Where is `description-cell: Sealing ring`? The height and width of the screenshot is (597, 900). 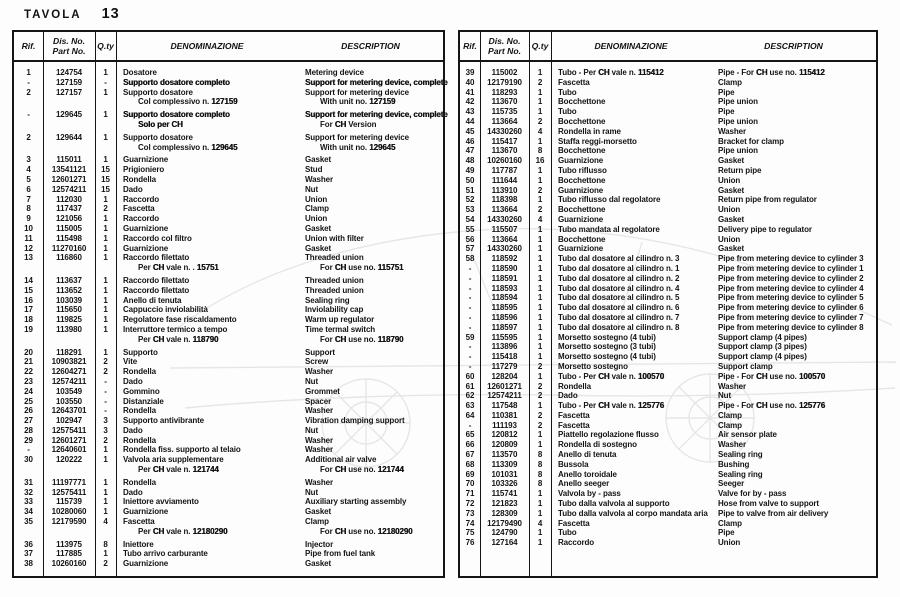
description-cell: Sealing ring is located at coordinates (327, 300).